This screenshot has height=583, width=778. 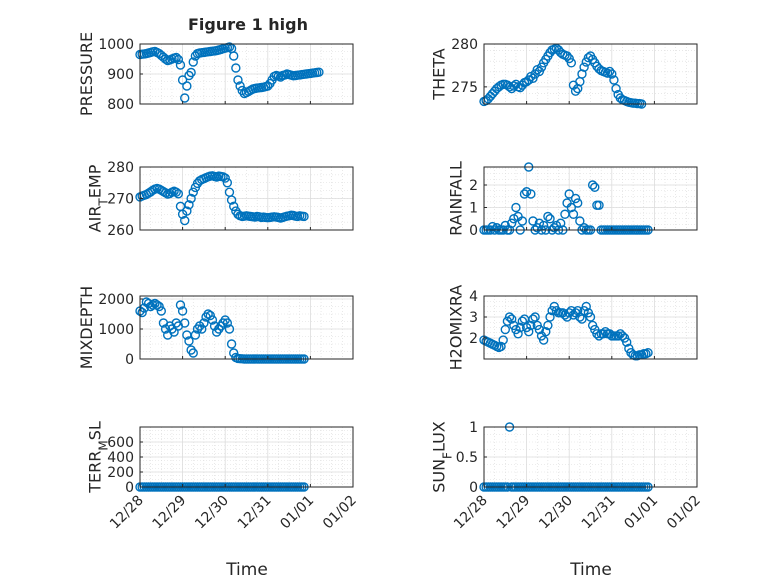 What do you see at coordinates (473, 318) in the screenshot?
I see `y-tick-label: 3` at bounding box center [473, 318].